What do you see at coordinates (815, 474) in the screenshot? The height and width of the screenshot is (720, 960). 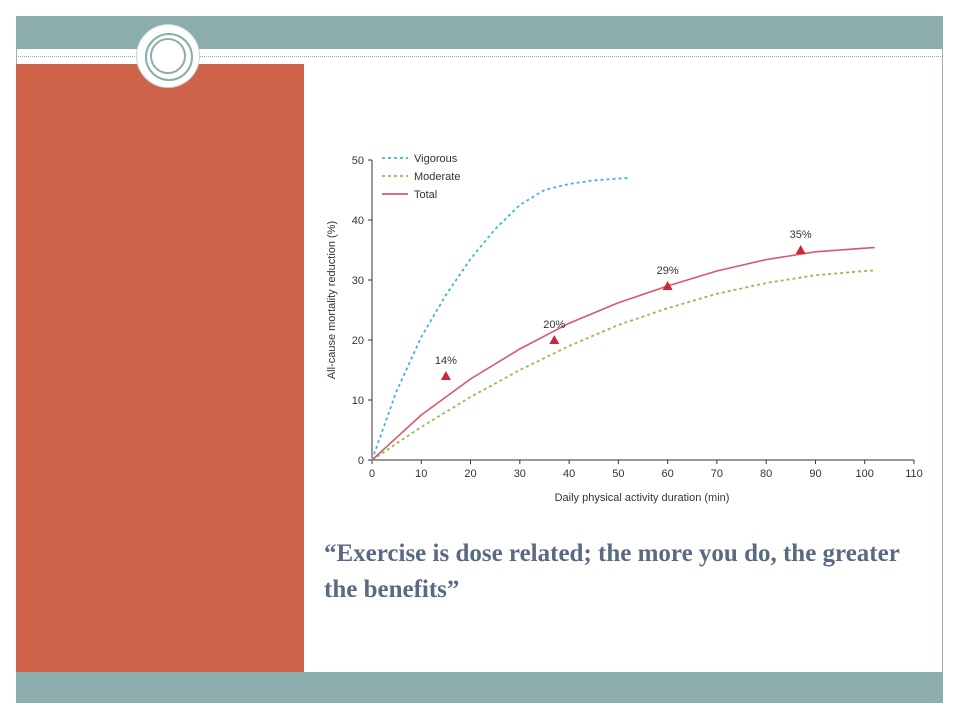 I see `x-tick-label: 90` at bounding box center [815, 474].